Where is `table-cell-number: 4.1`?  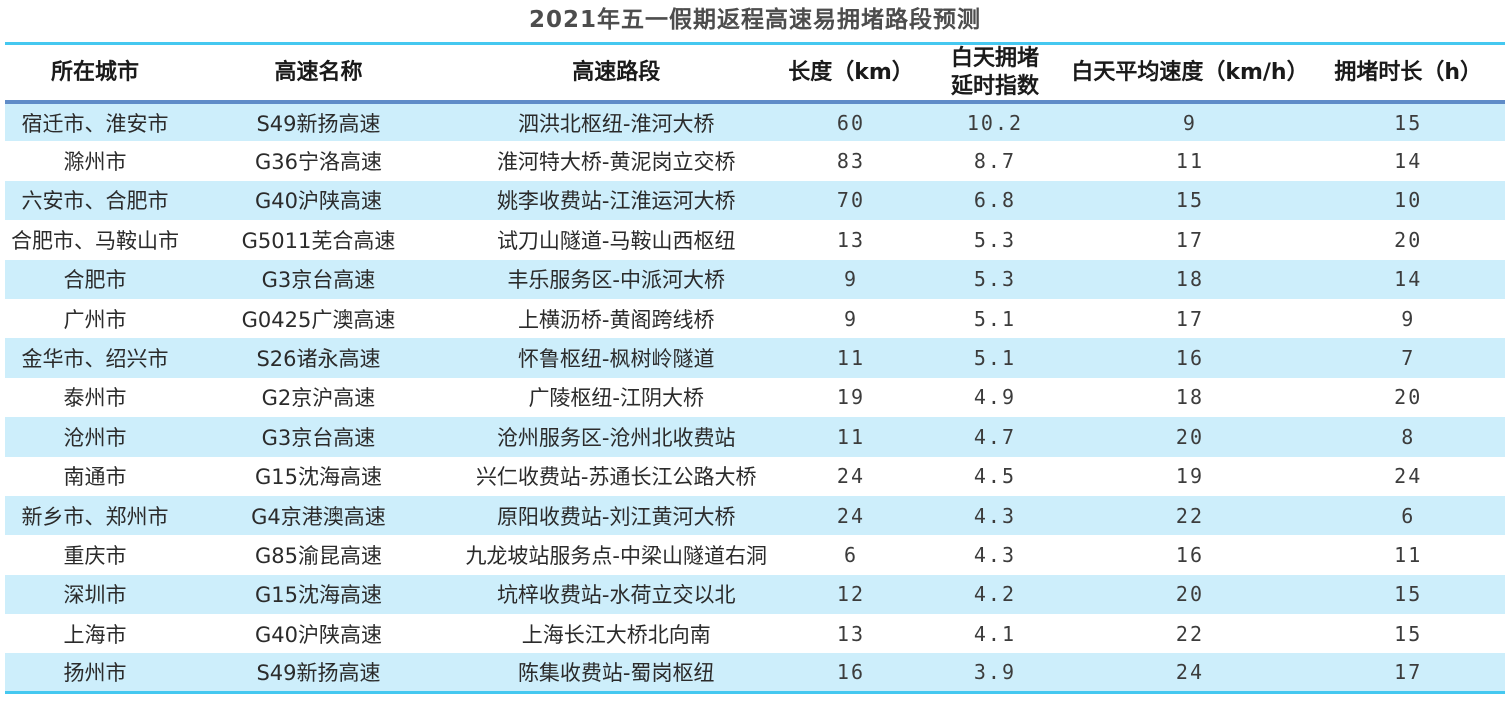
table-cell-number: 4.1 is located at coordinates (995, 633).